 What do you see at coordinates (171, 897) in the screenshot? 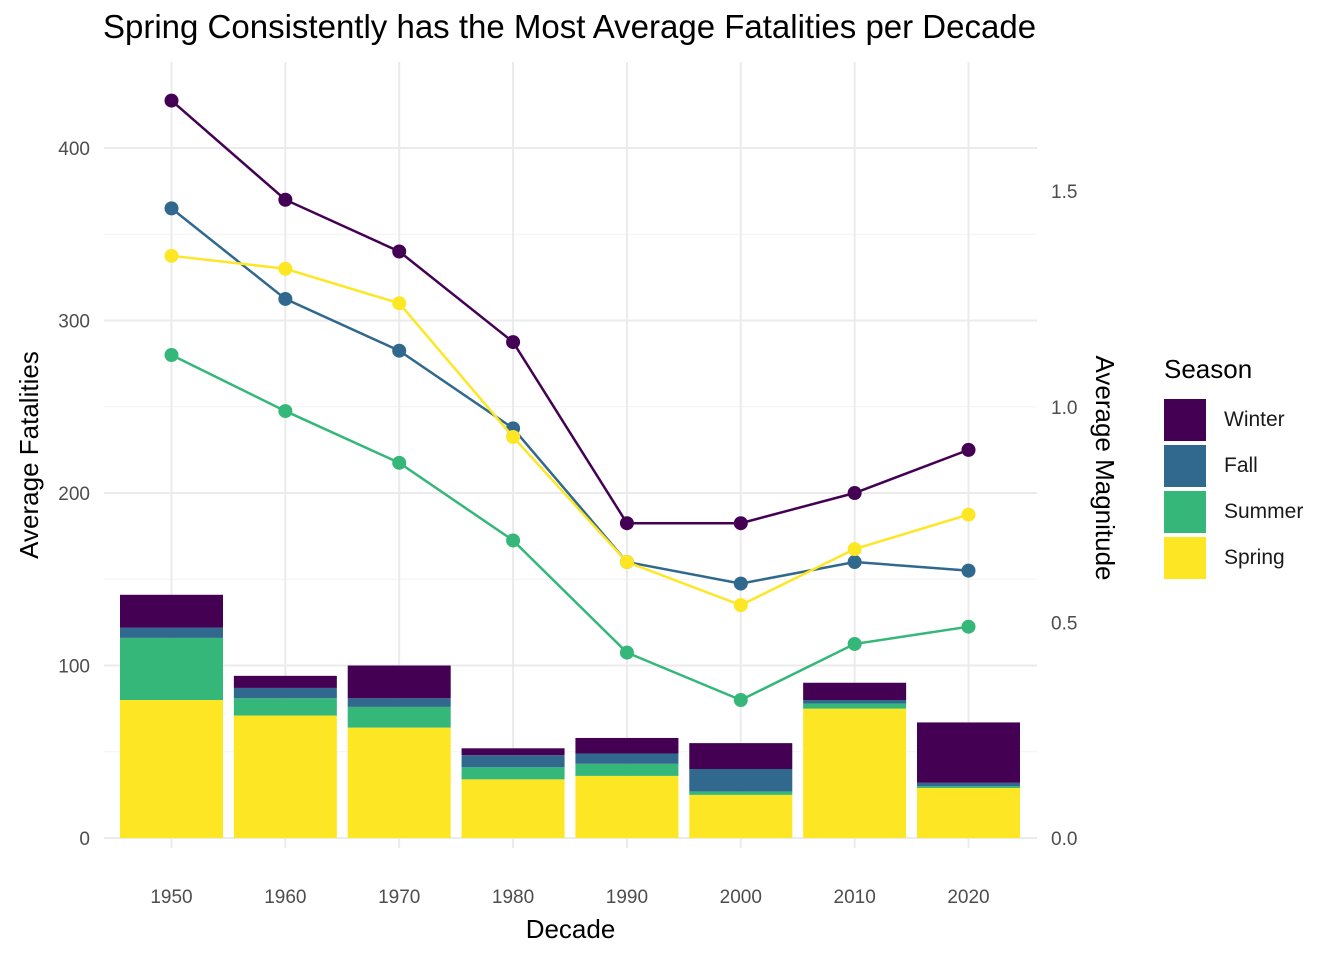
I see `x-tick-label: 1950` at bounding box center [171, 897].